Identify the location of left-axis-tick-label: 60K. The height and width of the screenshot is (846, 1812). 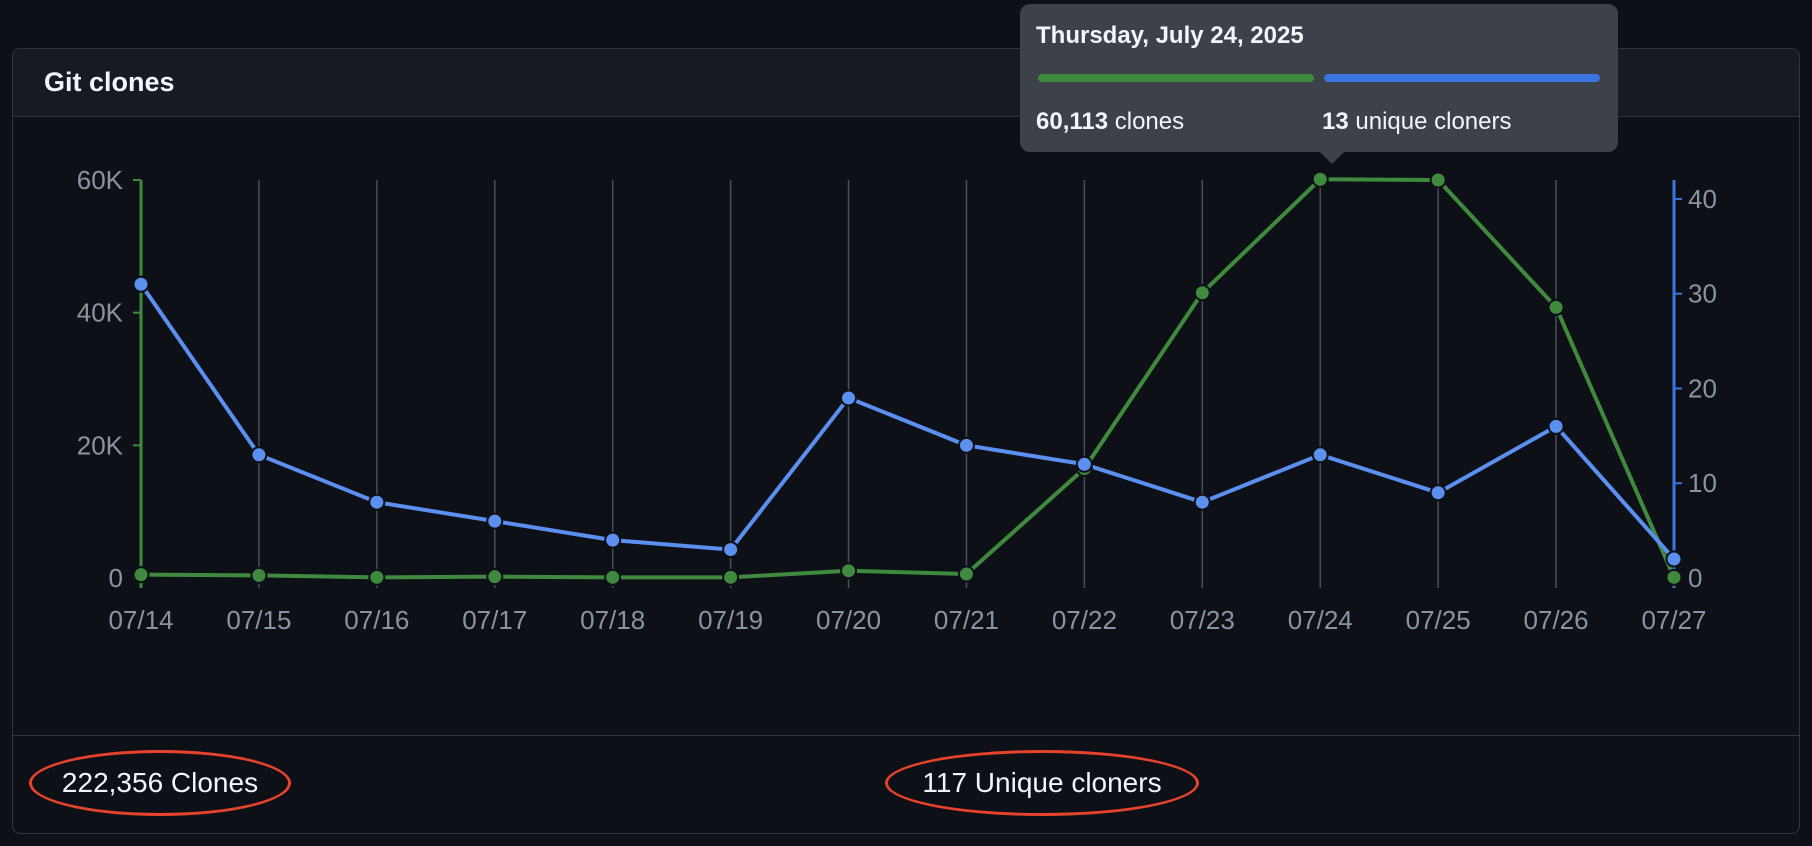
(100, 180).